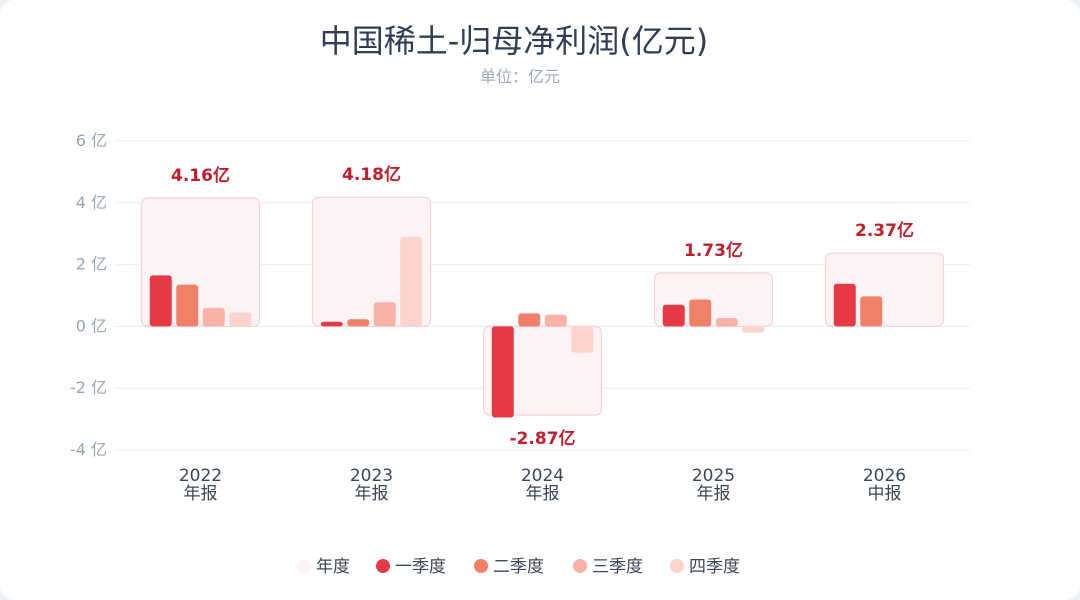  Describe the element at coordinates (91, 325) in the screenshot. I see `y-tick-label: 0 亿` at that location.